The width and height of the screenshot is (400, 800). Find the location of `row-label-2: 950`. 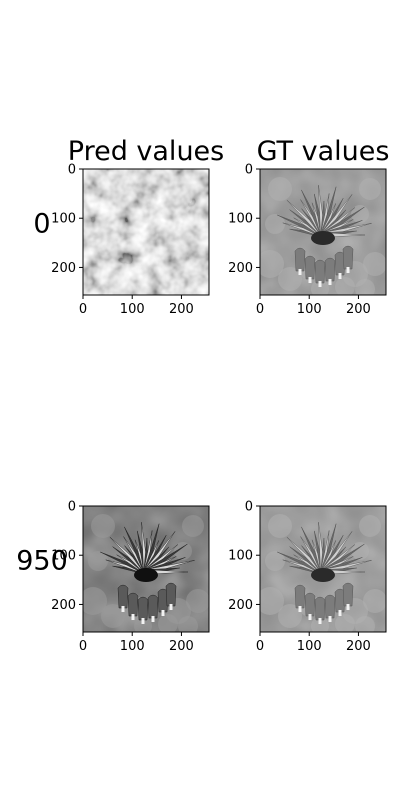

row-label-2: 950 is located at coordinates (42, 561).